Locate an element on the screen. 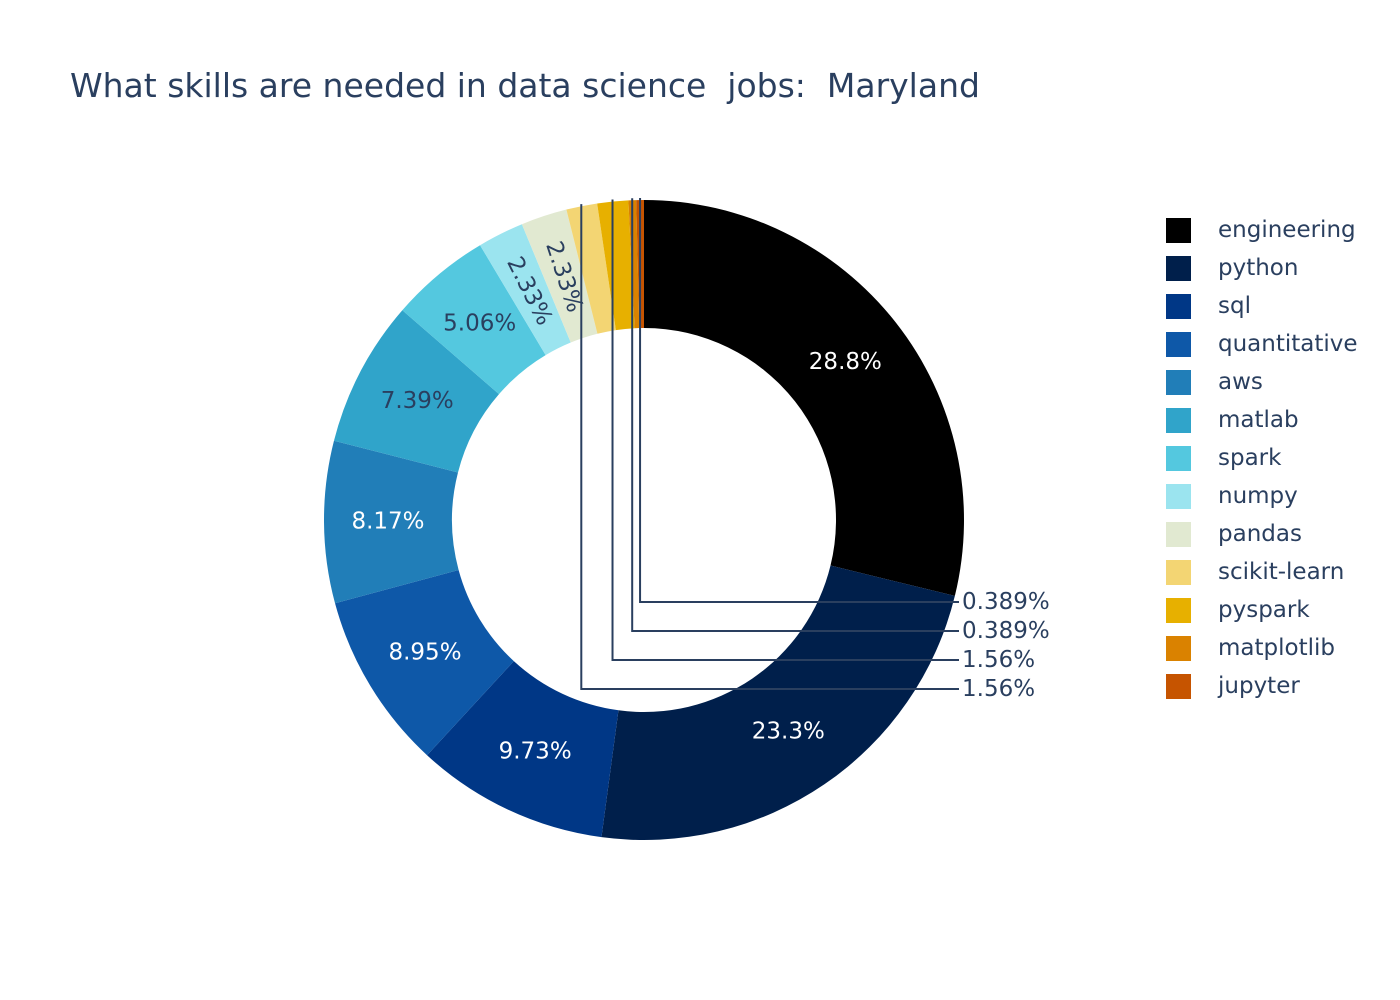  legend-label: python is located at coordinates (1258, 268).